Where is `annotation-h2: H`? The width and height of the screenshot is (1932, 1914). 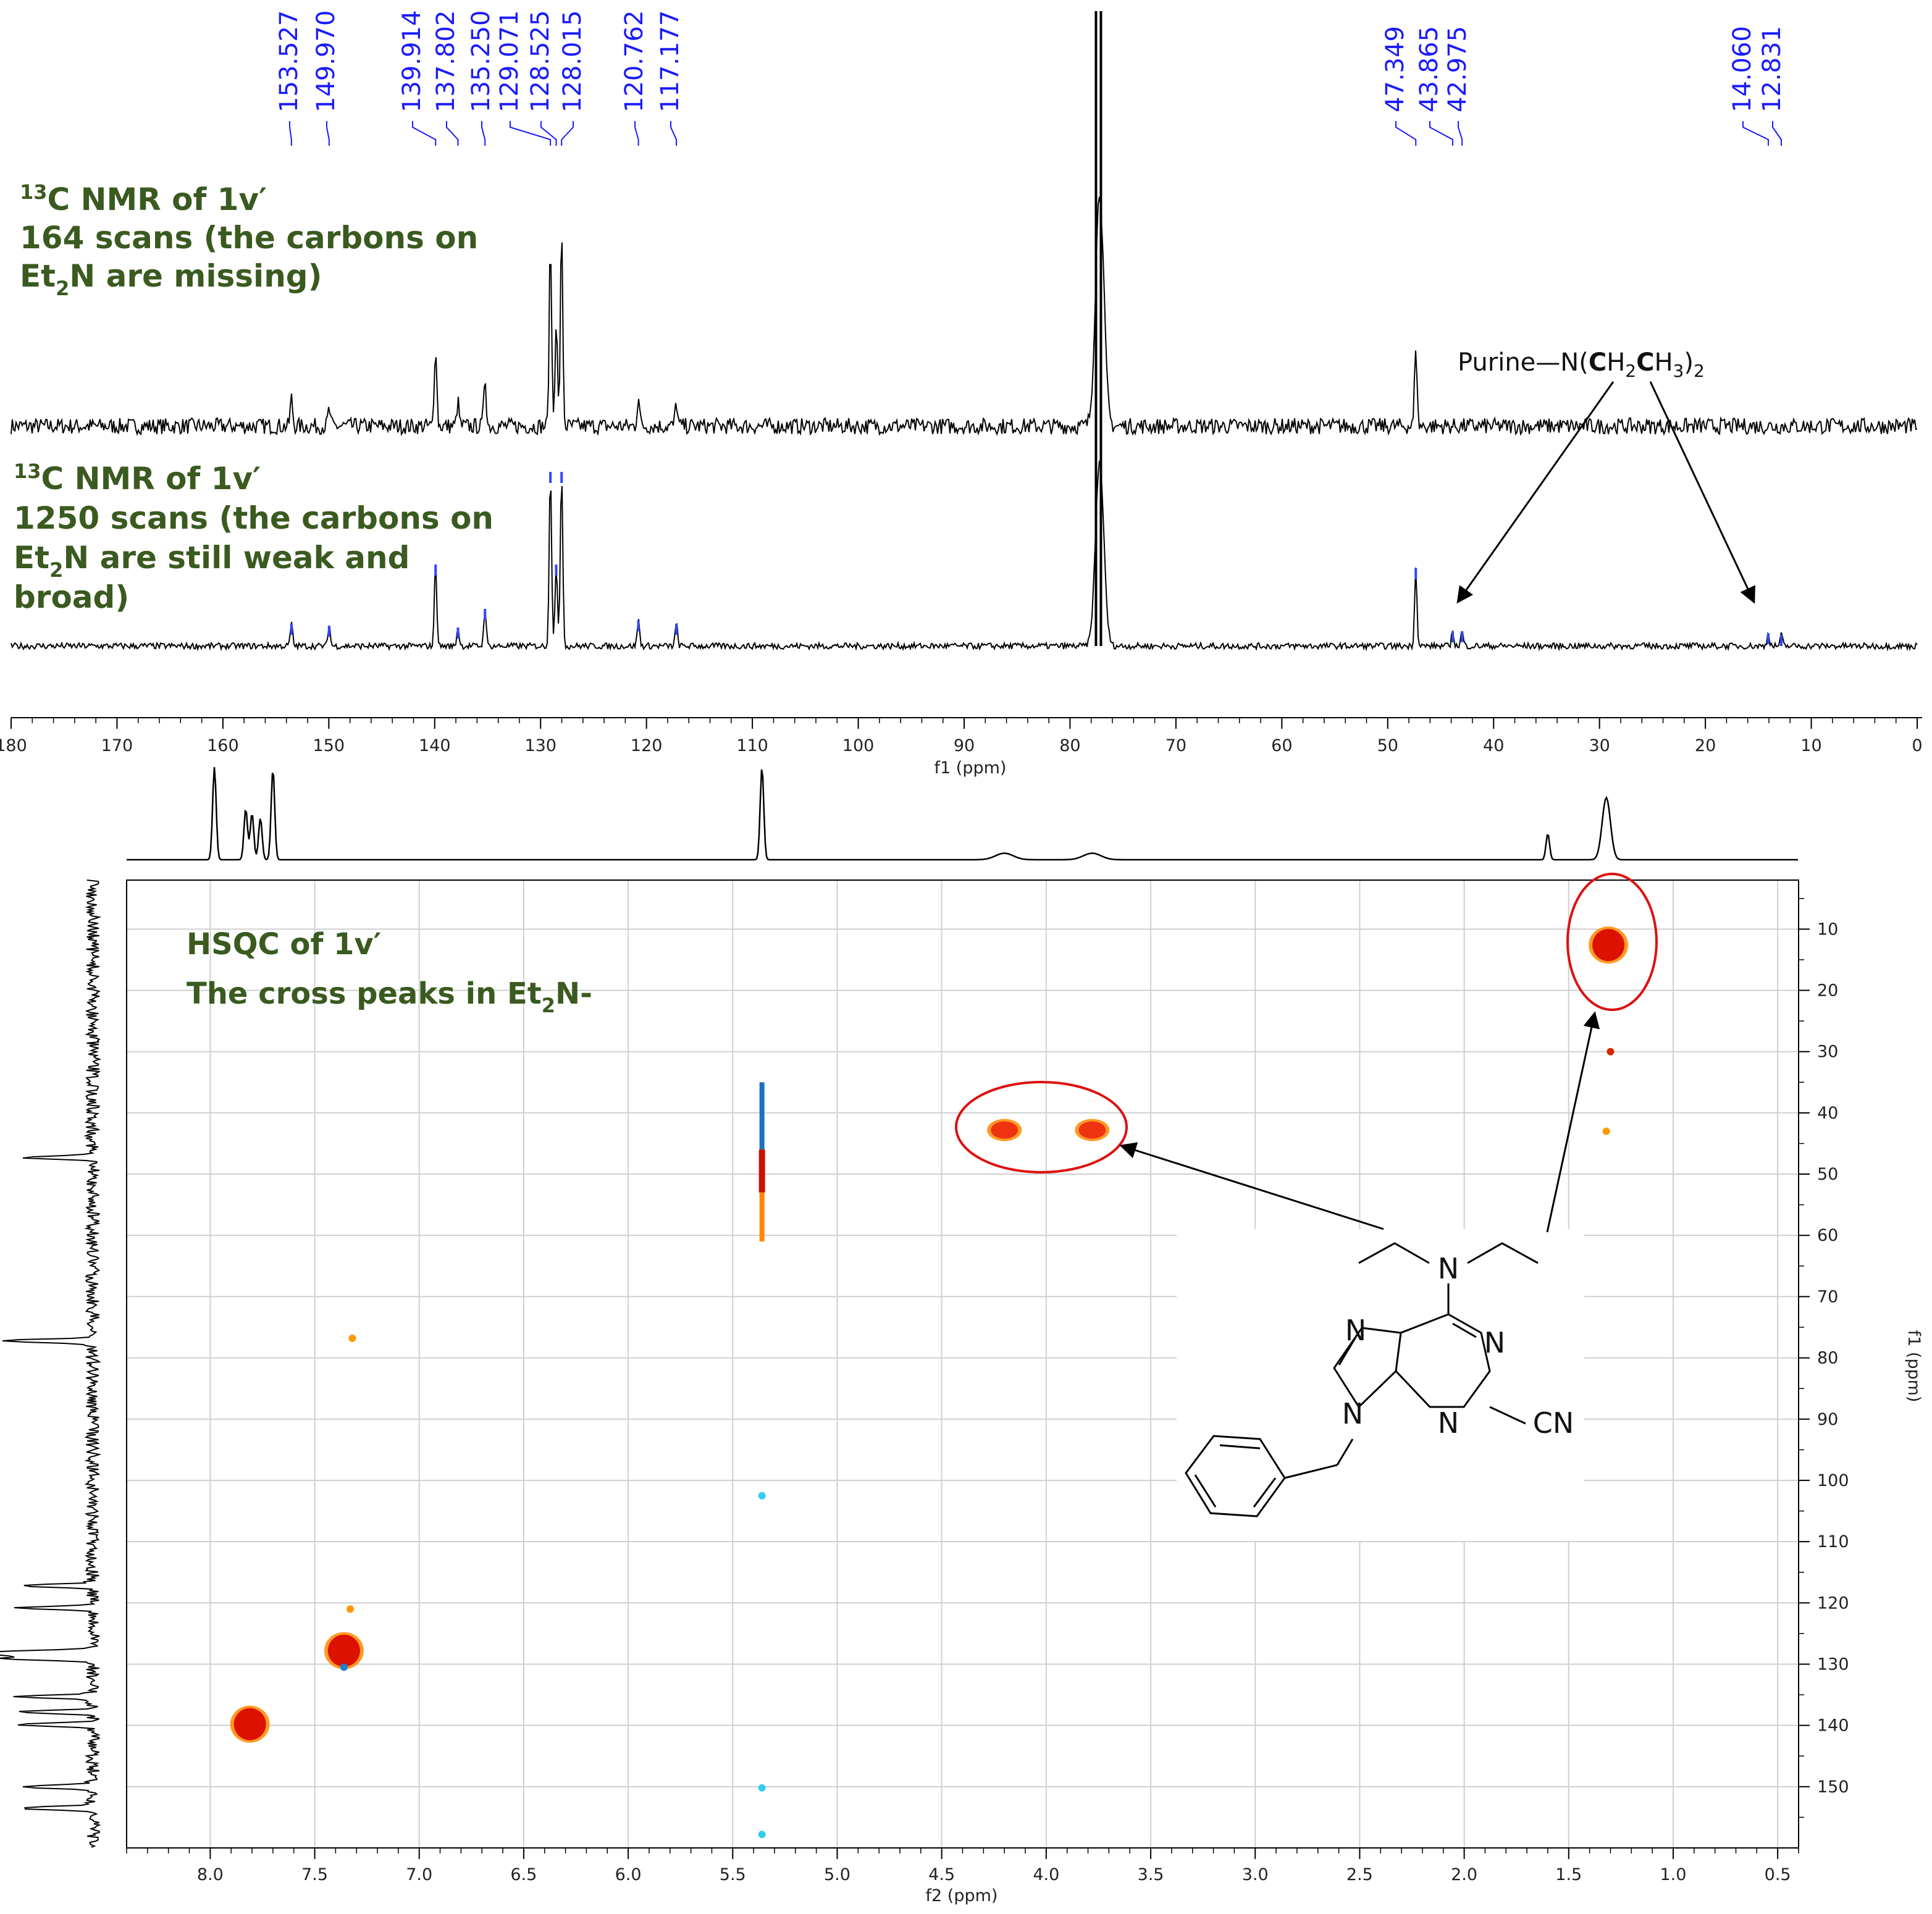
annotation-h2: H is located at coordinates (1615, 362).